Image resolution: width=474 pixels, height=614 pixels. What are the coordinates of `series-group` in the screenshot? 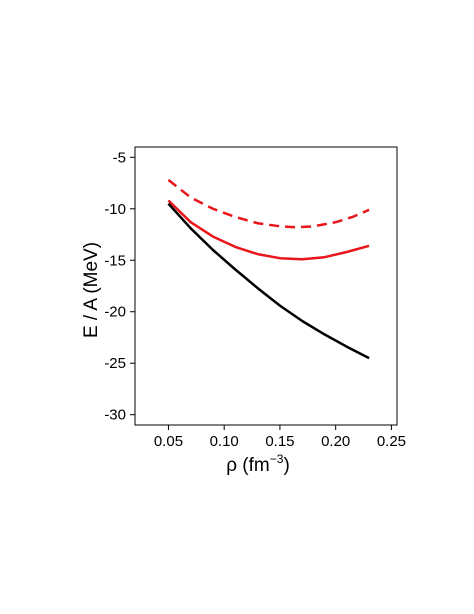 It's located at (268, 269).